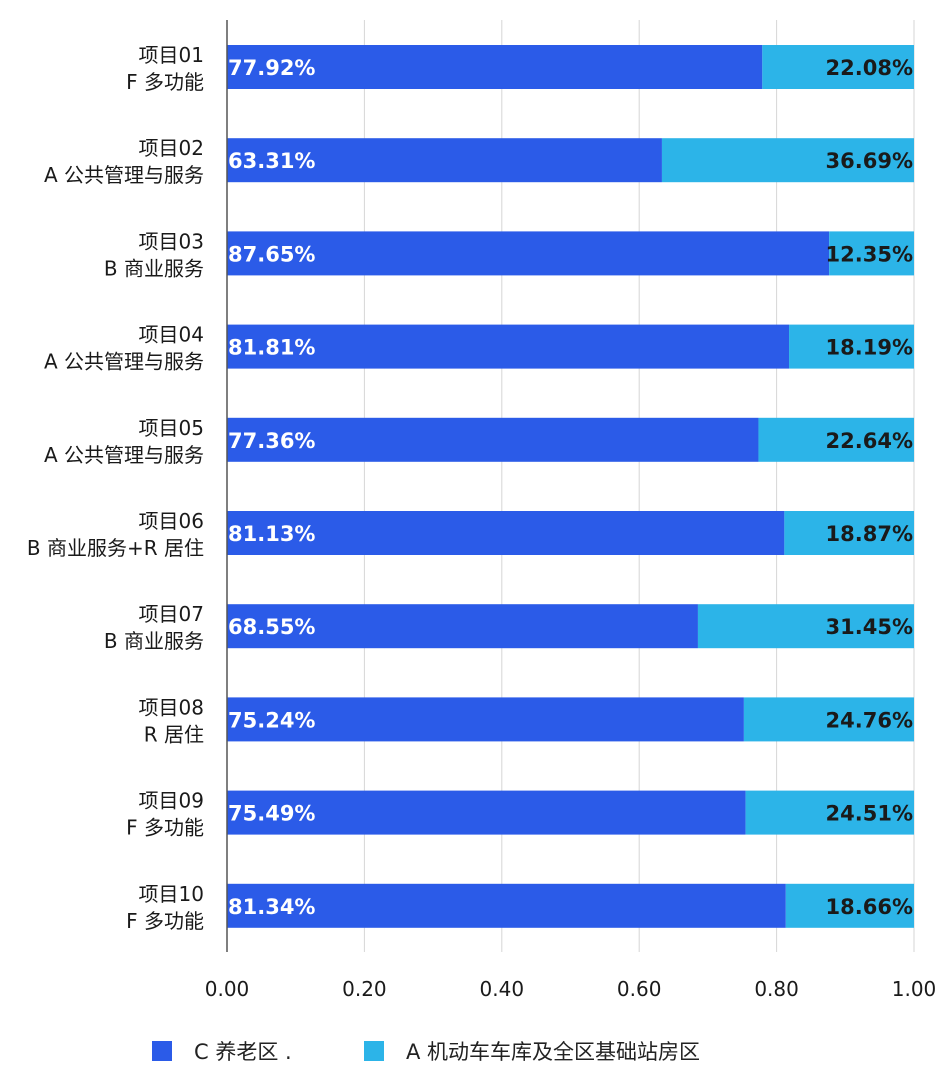  What do you see at coordinates (869, 627) in the screenshot?
I see `data-label-series-2: 31.45%` at bounding box center [869, 627].